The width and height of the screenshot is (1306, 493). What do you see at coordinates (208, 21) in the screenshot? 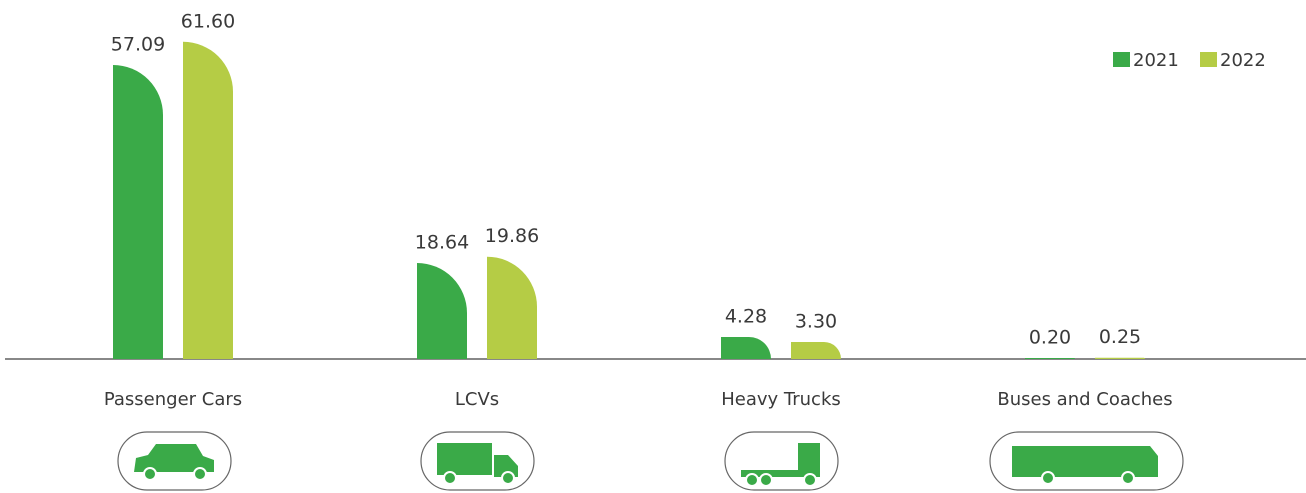
I see `value-label: 61.60` at bounding box center [208, 21].